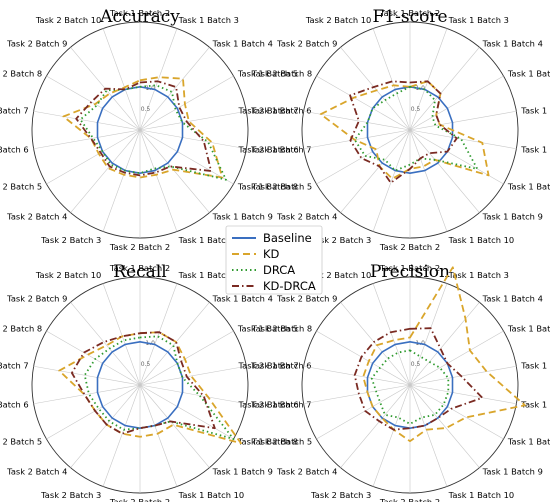  I want to click on chart-title: Precision, so click(410, 272).